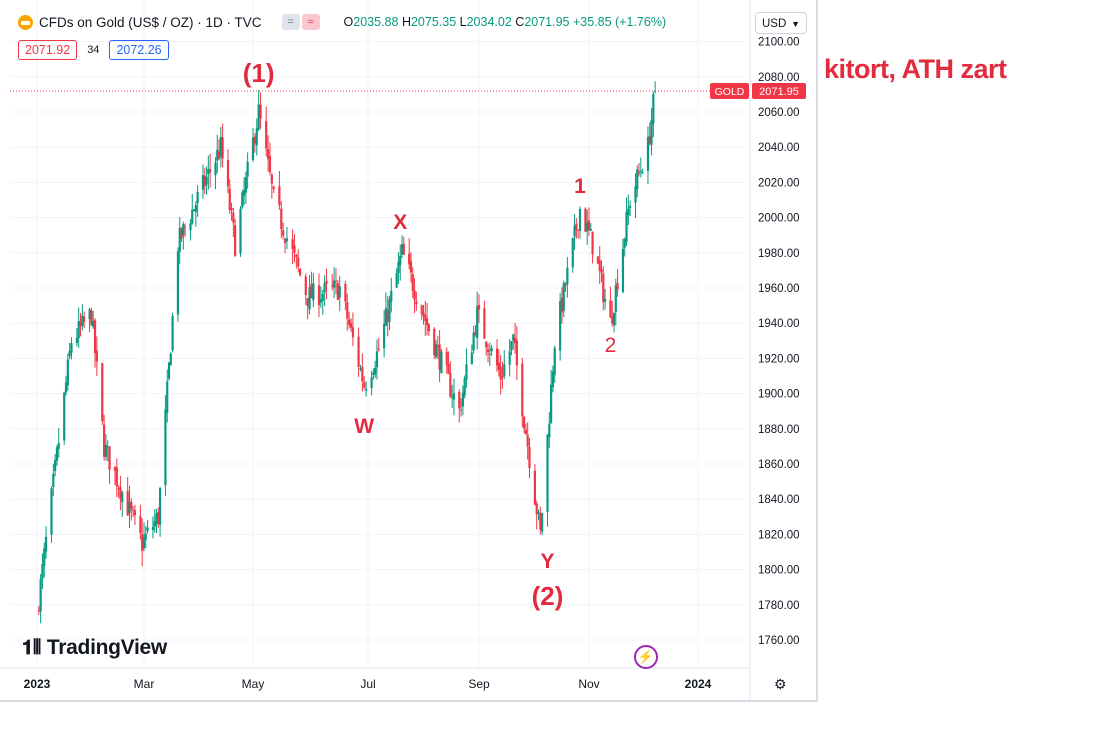  What do you see at coordinates (646, 657) in the screenshot?
I see `lightning-icon: ⚡` at bounding box center [646, 657].